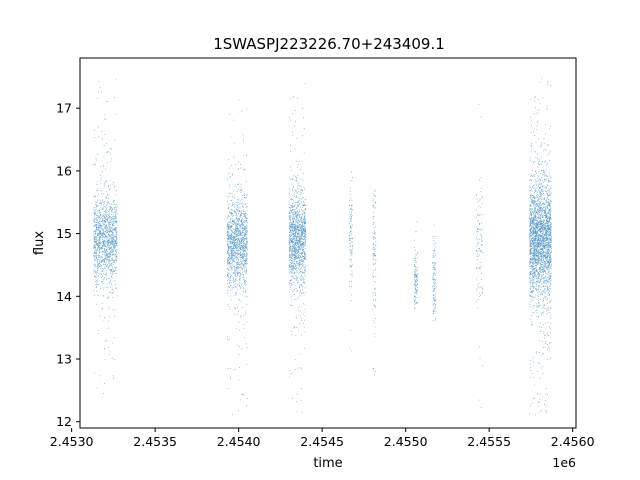  I want to click on x-axis-offset-label: 1e6, so click(564, 462).